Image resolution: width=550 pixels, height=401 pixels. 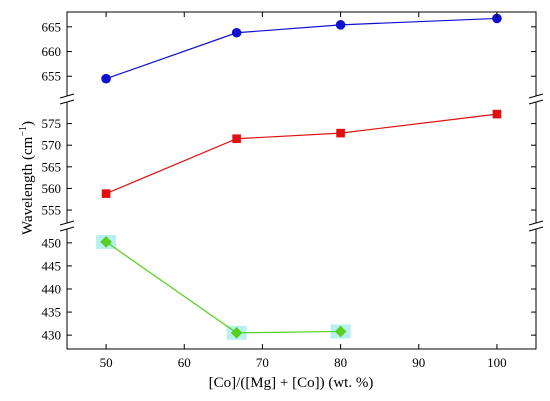 I want to click on y-tick-label: 450, so click(x=52, y=242).